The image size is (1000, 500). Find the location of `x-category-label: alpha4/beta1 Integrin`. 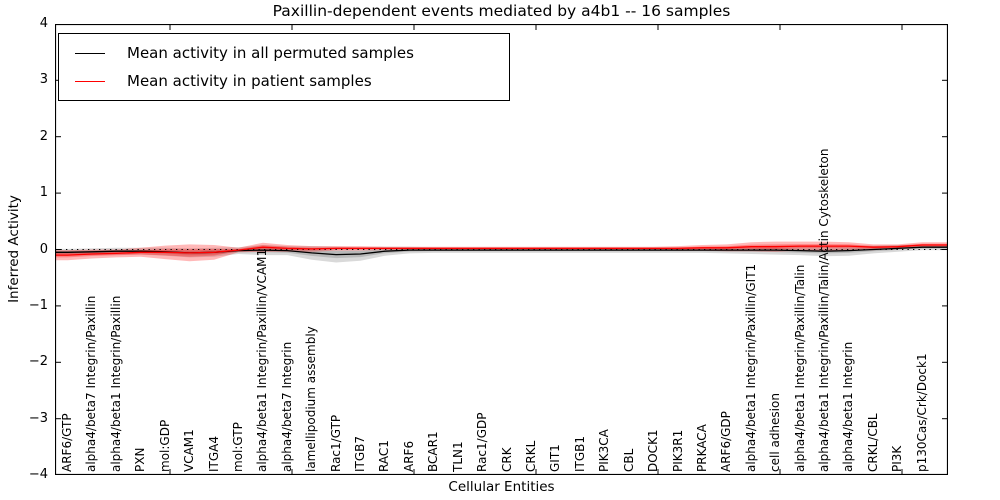

x-category-label: alpha4/beta1 Integrin is located at coordinates (848, 406).